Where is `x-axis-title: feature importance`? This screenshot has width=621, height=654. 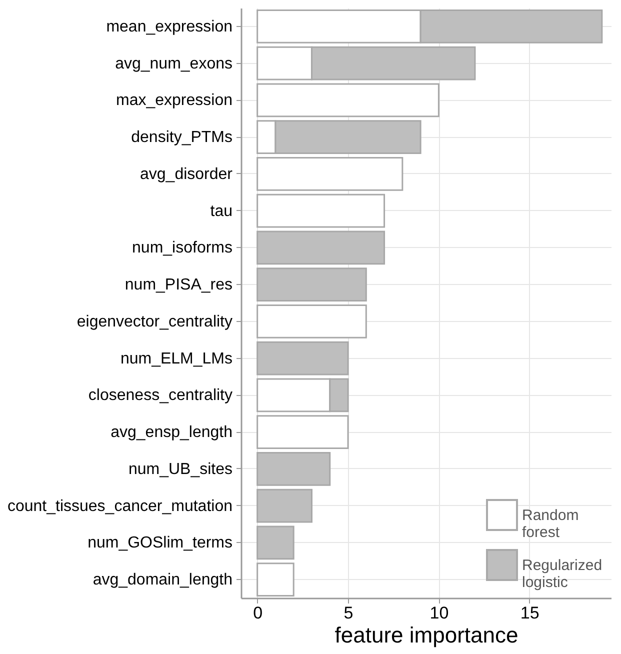
x-axis-title: feature importance is located at coordinates (426, 635).